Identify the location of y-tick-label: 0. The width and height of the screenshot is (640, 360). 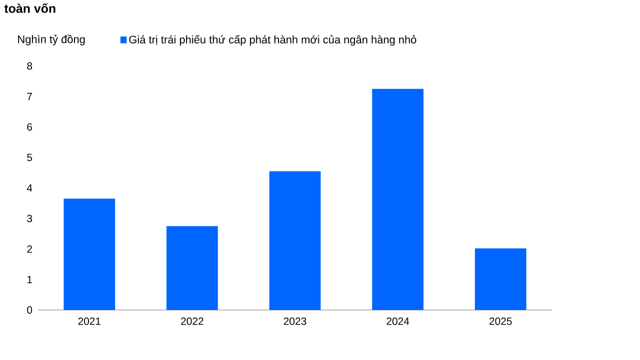
(29, 310).